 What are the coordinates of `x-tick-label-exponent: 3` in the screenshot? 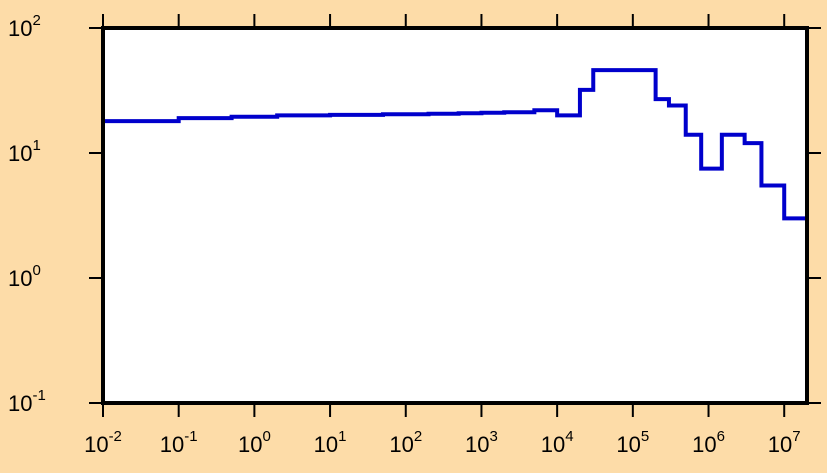 It's located at (494, 436).